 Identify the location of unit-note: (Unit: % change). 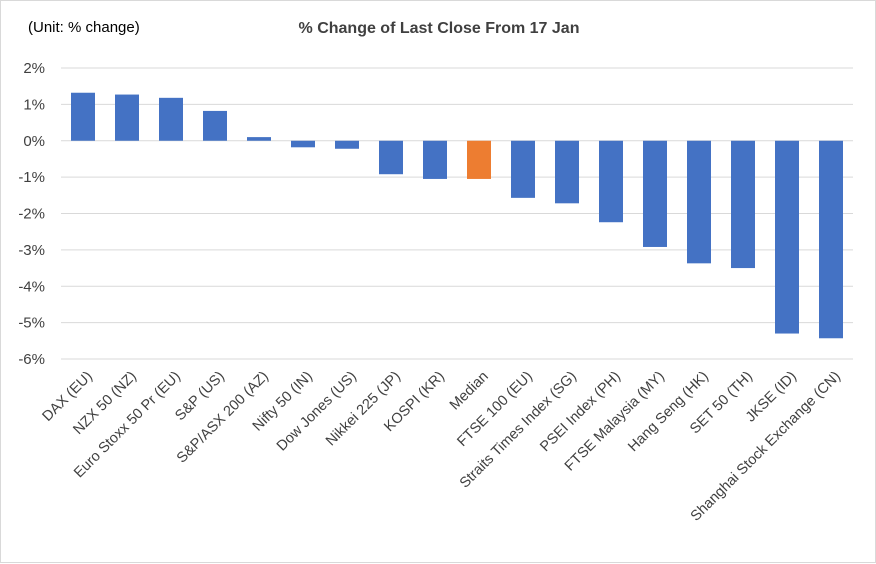
(84, 27).